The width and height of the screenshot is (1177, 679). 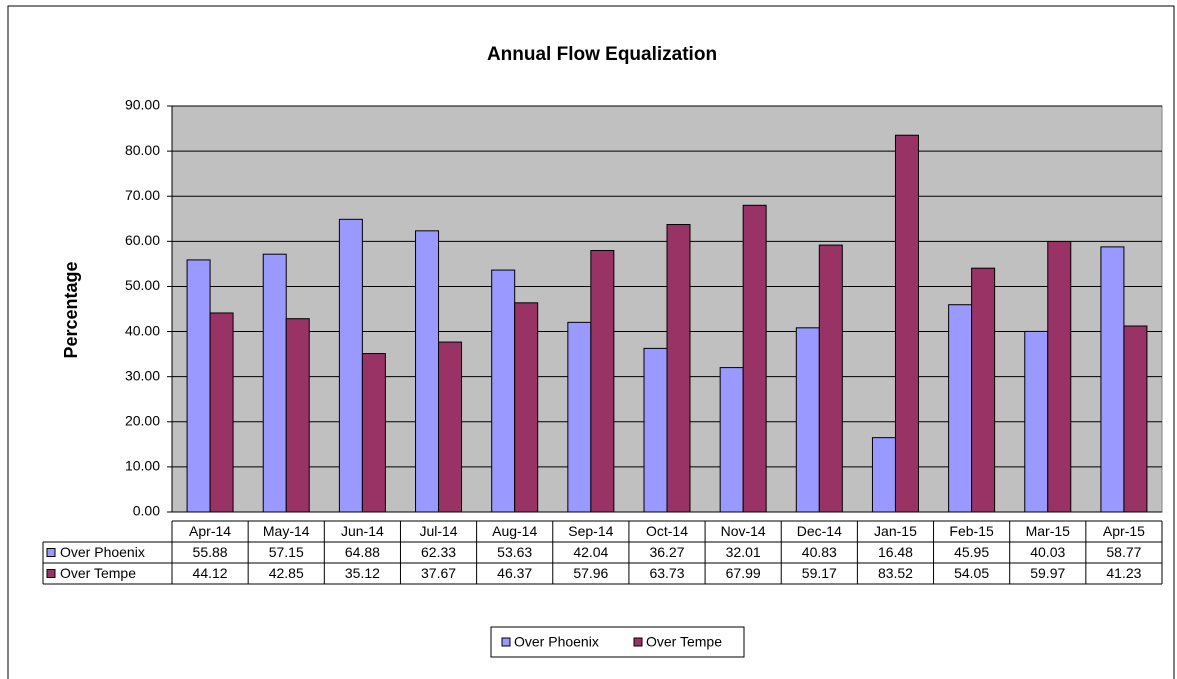 I want to click on x-tick-label: Jun-14, so click(x=362, y=531).